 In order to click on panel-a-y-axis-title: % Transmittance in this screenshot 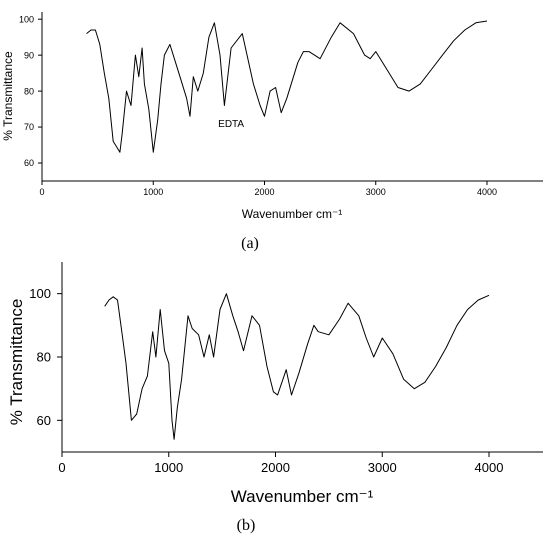, I will do `click(8, 96)`.